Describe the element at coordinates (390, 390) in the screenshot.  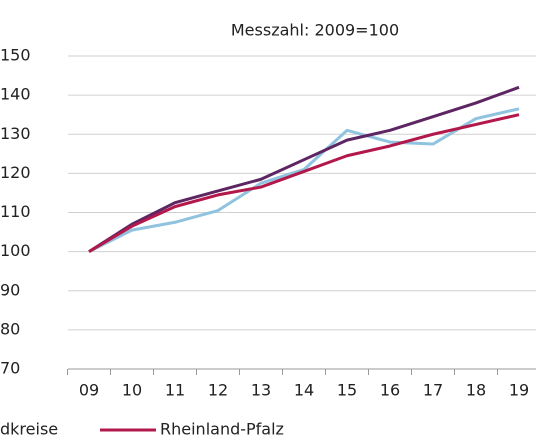
I see `x-tick-label: 16` at that location.